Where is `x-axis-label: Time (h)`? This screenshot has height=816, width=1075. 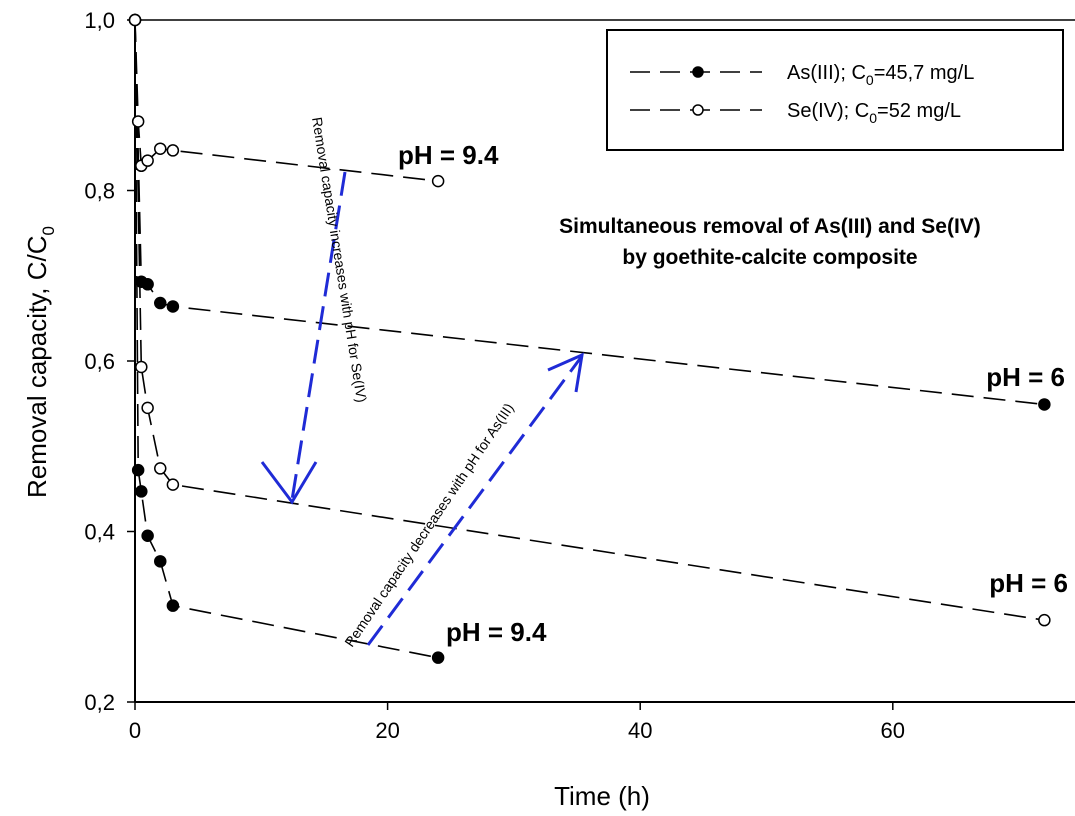 x-axis-label: Time (h) is located at coordinates (602, 796).